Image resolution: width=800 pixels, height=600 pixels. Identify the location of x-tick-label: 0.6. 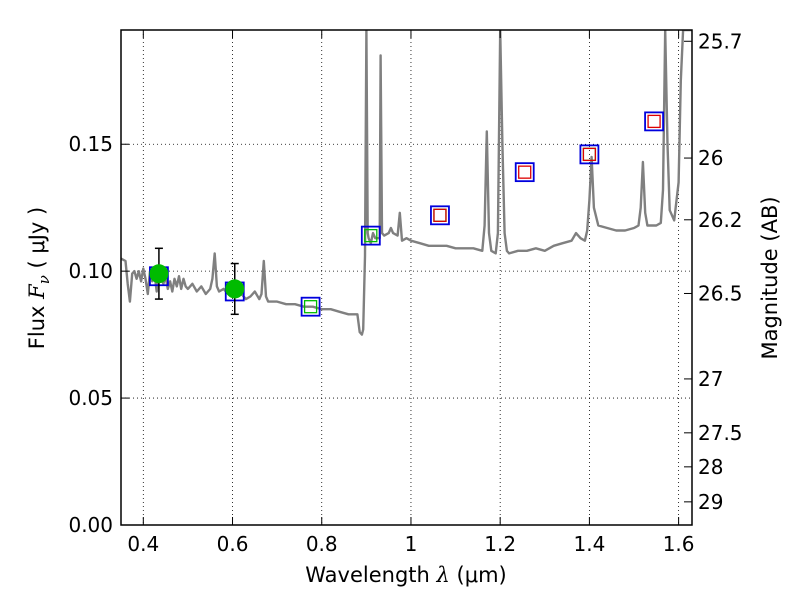
(233, 544).